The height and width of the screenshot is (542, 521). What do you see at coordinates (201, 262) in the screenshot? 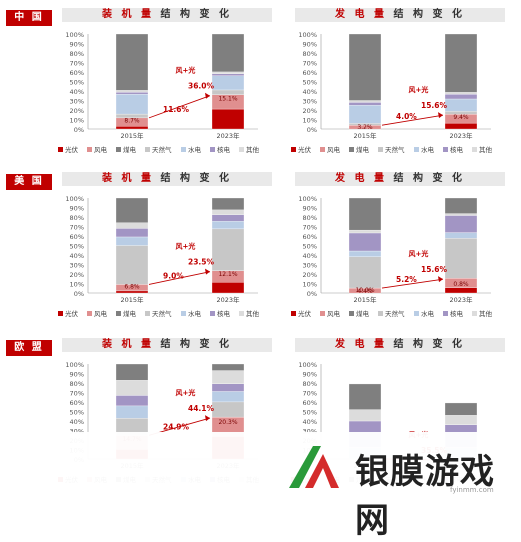
I see `wind-solar-total-label: 23.5%` at bounding box center [201, 262].